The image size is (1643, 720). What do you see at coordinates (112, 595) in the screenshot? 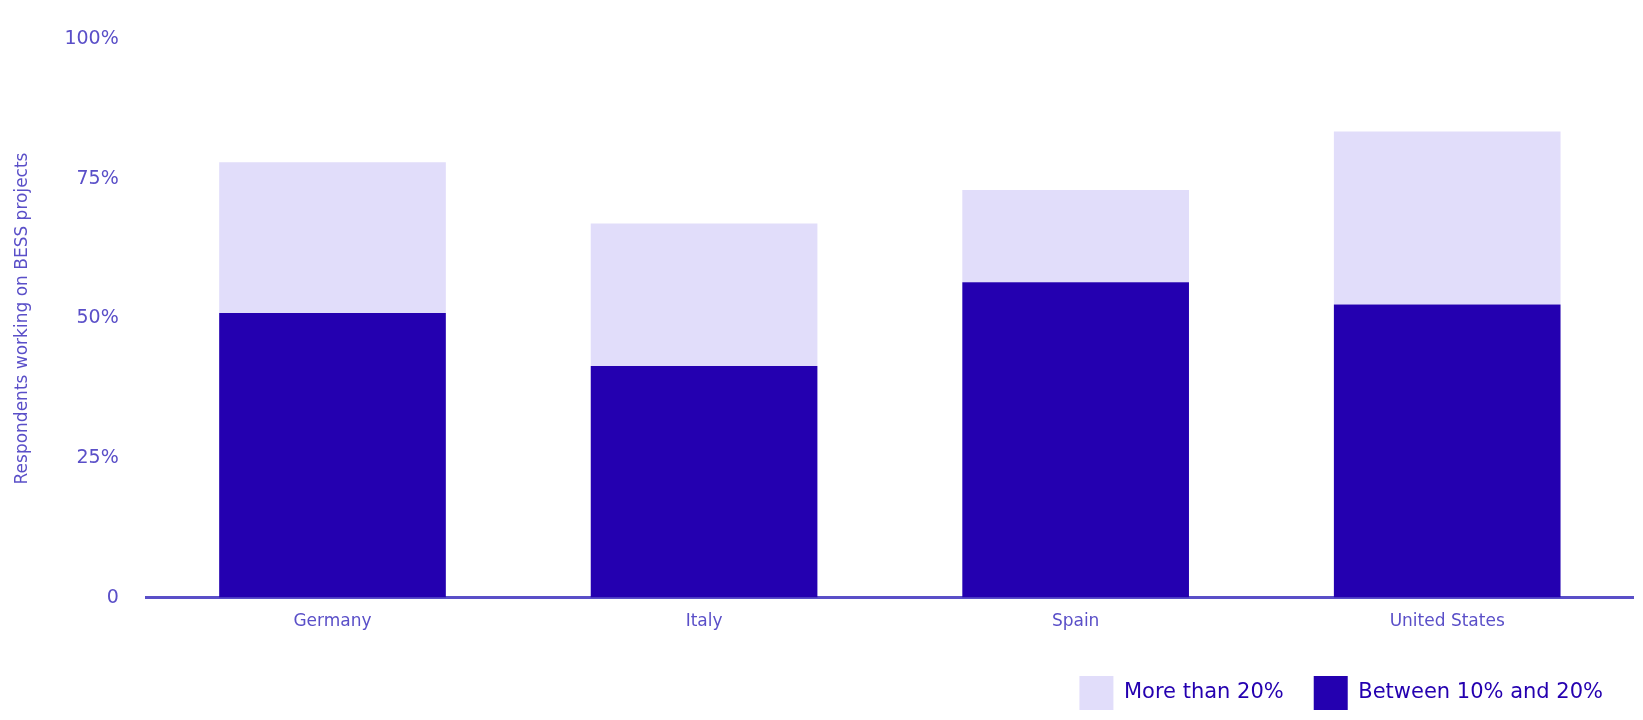
I see `y-tick-label: 0` at bounding box center [112, 595].